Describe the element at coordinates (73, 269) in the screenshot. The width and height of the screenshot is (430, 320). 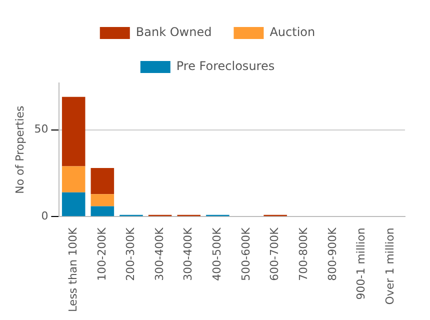
I see `x-tick-label: Less than 100K` at that location.